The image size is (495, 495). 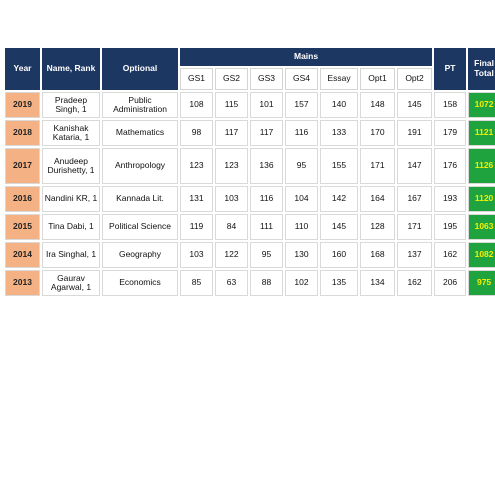 I want to click on cell-gs4: 102, so click(x=301, y=283).